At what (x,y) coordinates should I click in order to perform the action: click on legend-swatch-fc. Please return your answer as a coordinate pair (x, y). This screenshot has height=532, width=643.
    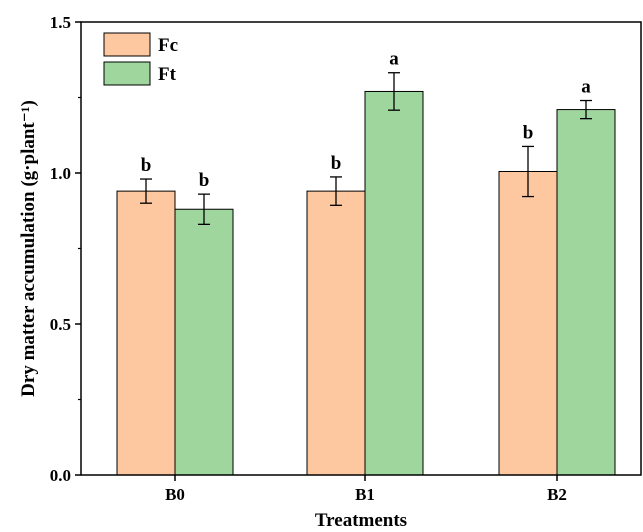
    Looking at the image, I should click on (127, 44).